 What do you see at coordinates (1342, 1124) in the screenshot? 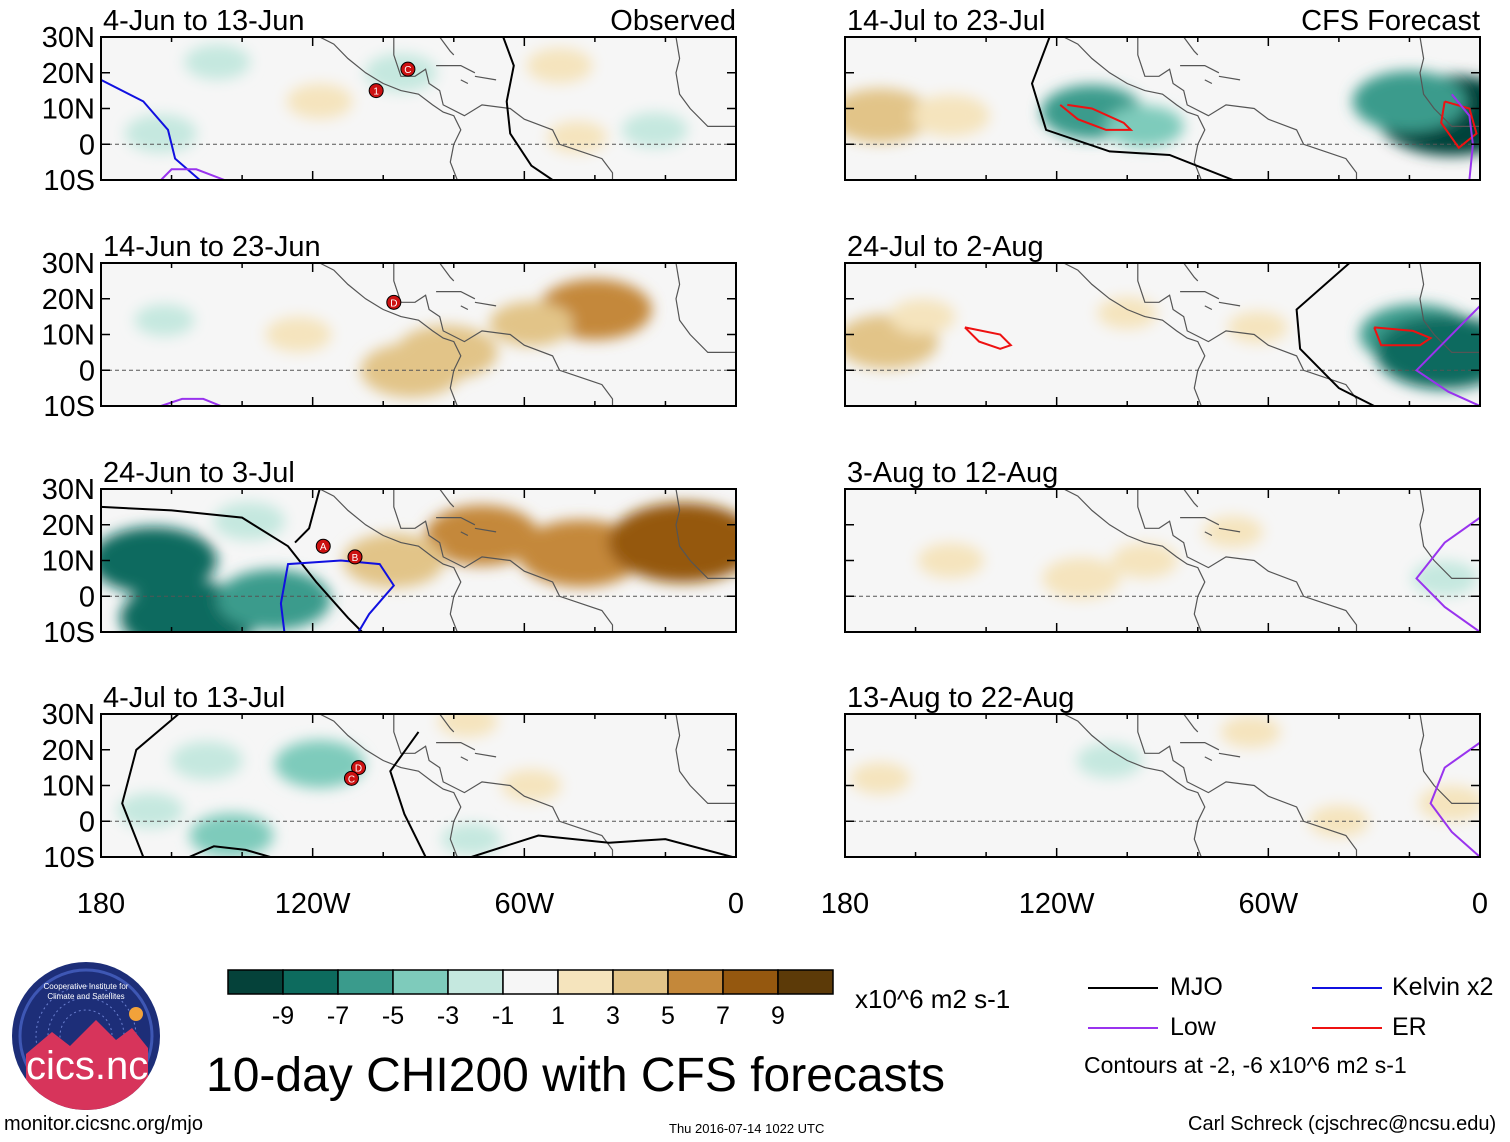
I see `footer-author: Carl Schreck (cjschrec@ncsu.edu)` at bounding box center [1342, 1124].